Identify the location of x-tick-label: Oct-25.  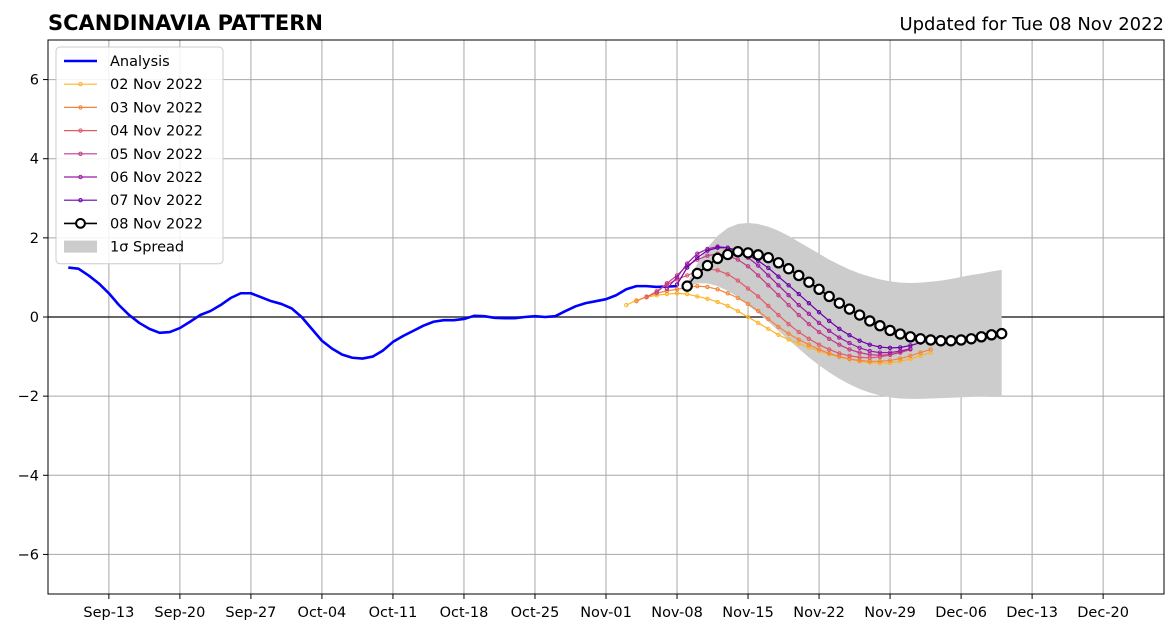
(535, 613).